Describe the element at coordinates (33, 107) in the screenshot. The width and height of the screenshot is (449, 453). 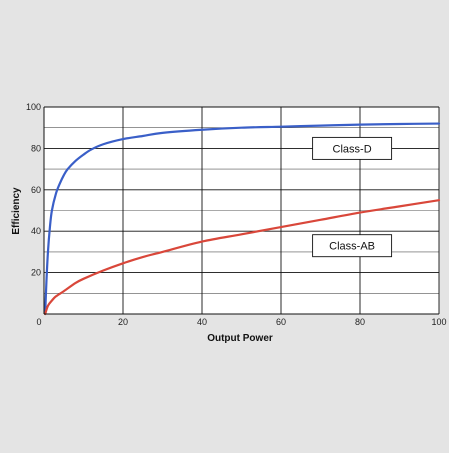
I see `y-tick-label: 100` at that location.